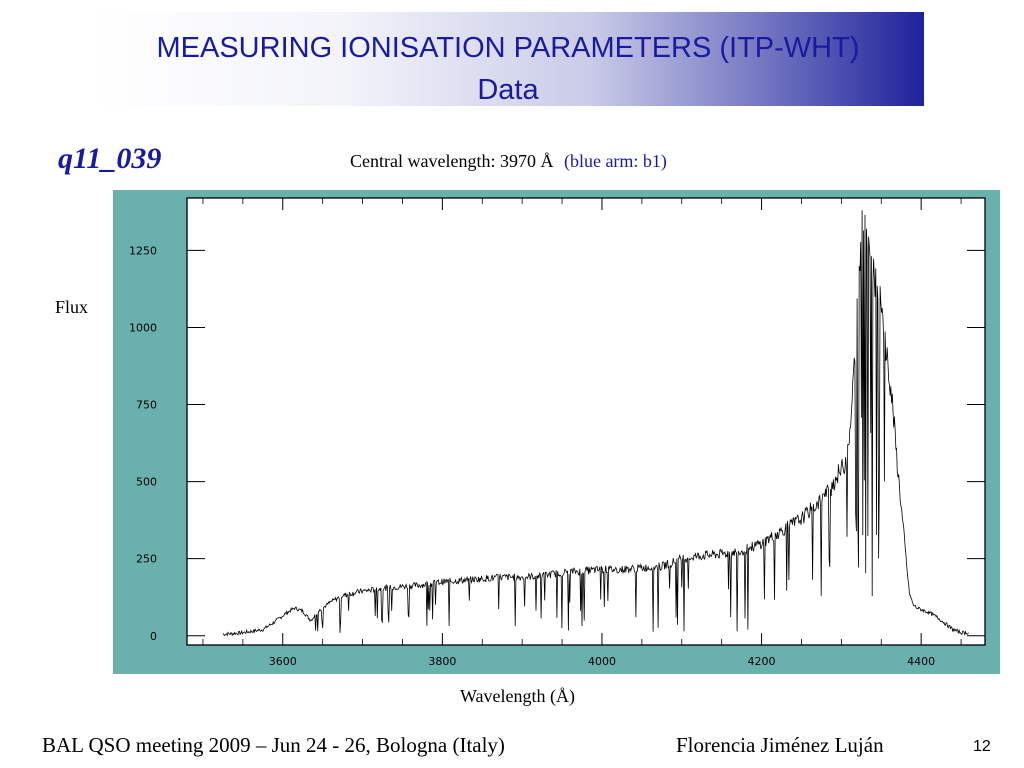  I want to click on central-wavelength-text: Central wavelength: 3970 Å, so click(452, 161).